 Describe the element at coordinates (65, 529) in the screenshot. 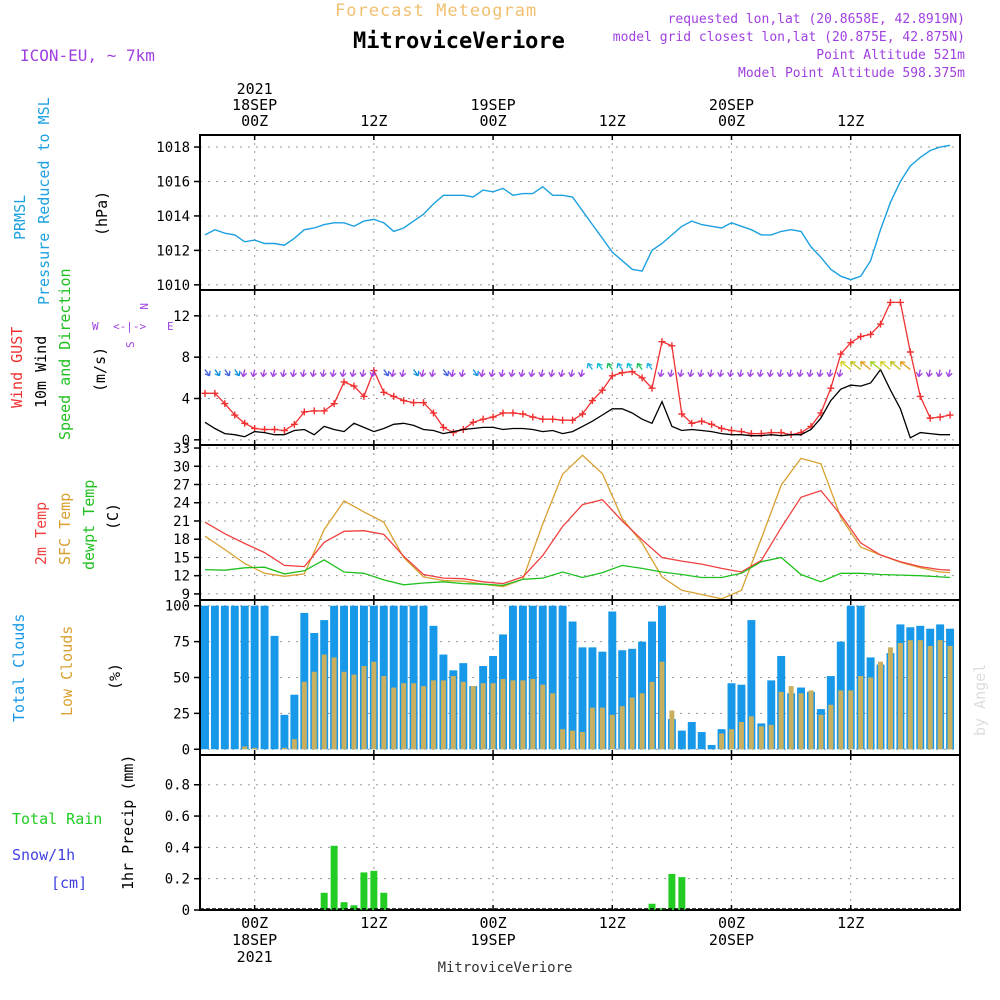

I see `sfc-label: SFC Temp` at that location.